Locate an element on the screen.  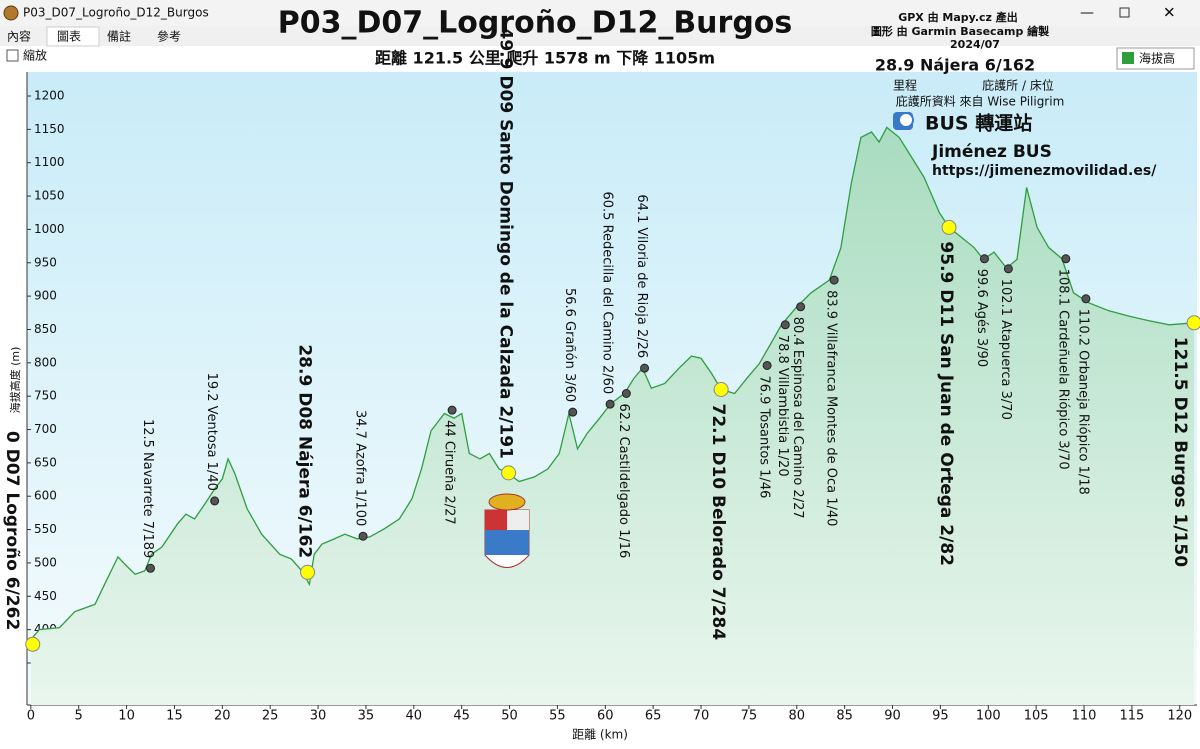
x-tick-label: 45 is located at coordinates (461, 716).